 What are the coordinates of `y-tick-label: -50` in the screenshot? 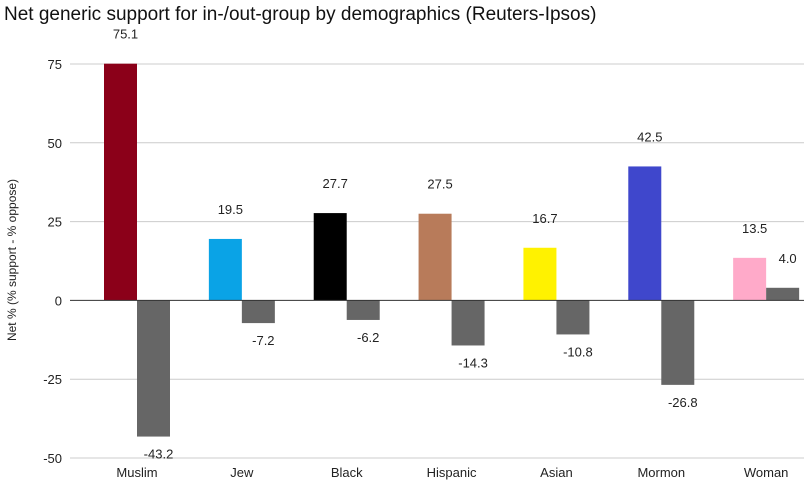 It's located at (52, 458).